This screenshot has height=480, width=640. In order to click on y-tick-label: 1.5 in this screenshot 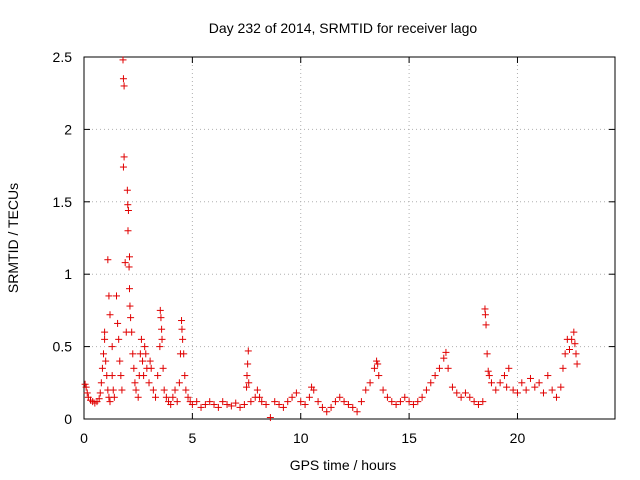, I will do `click(63, 202)`.